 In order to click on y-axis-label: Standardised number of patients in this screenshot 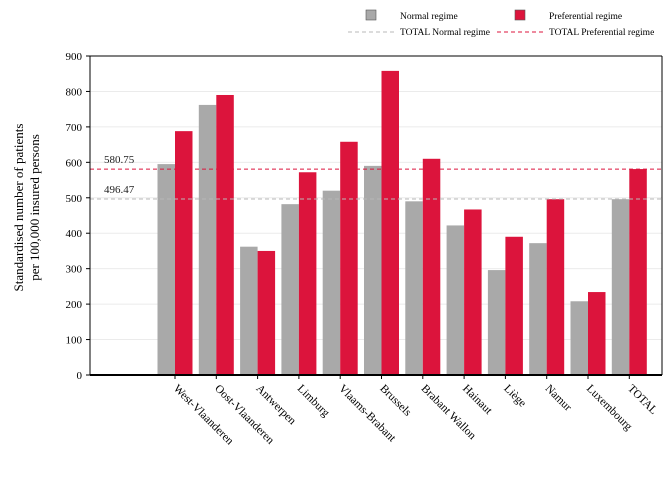, I will do `click(18, 208)`.